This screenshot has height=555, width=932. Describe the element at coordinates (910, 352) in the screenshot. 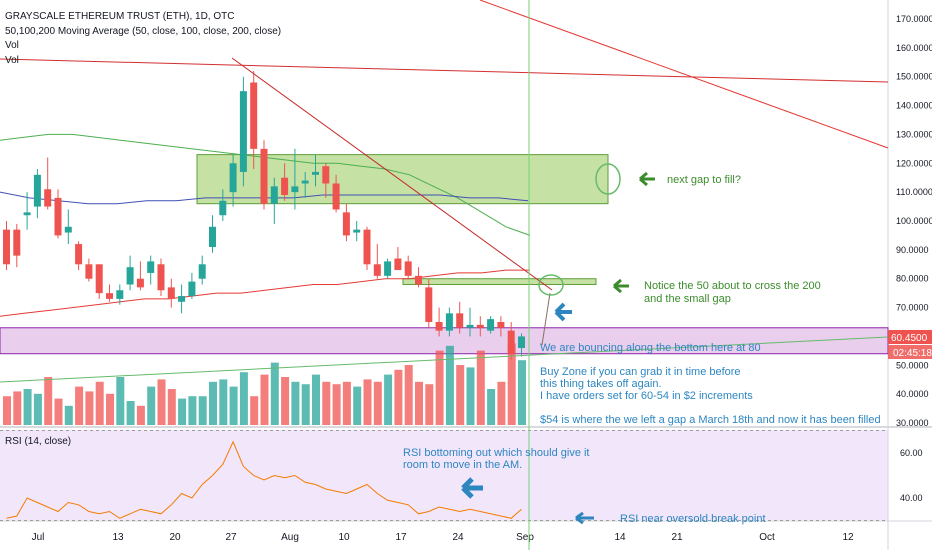

I see `countdown-badge` at that location.